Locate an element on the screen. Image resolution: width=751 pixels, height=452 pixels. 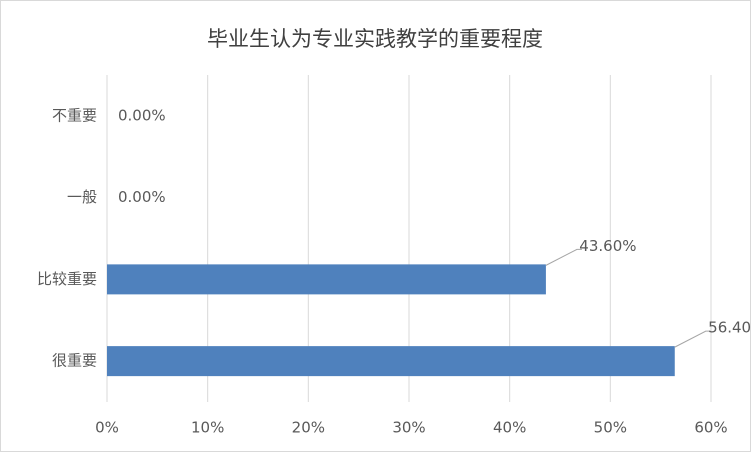
y-tick-label: 不重要 is located at coordinates (74, 115).